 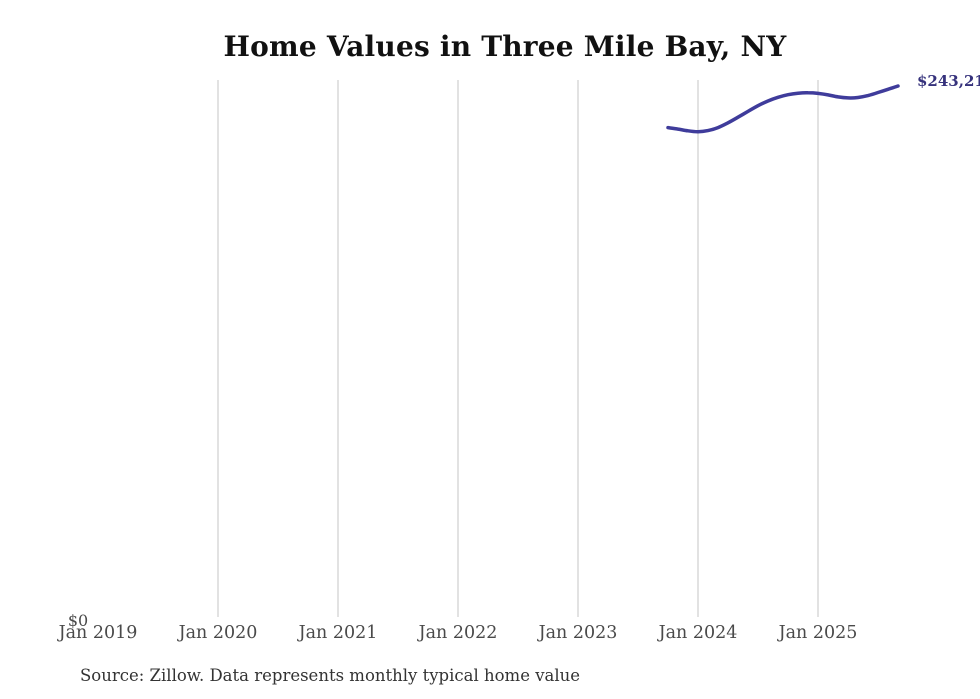 What do you see at coordinates (948, 81) in the screenshot?
I see `latest-value-label: $243,21` at bounding box center [948, 81].